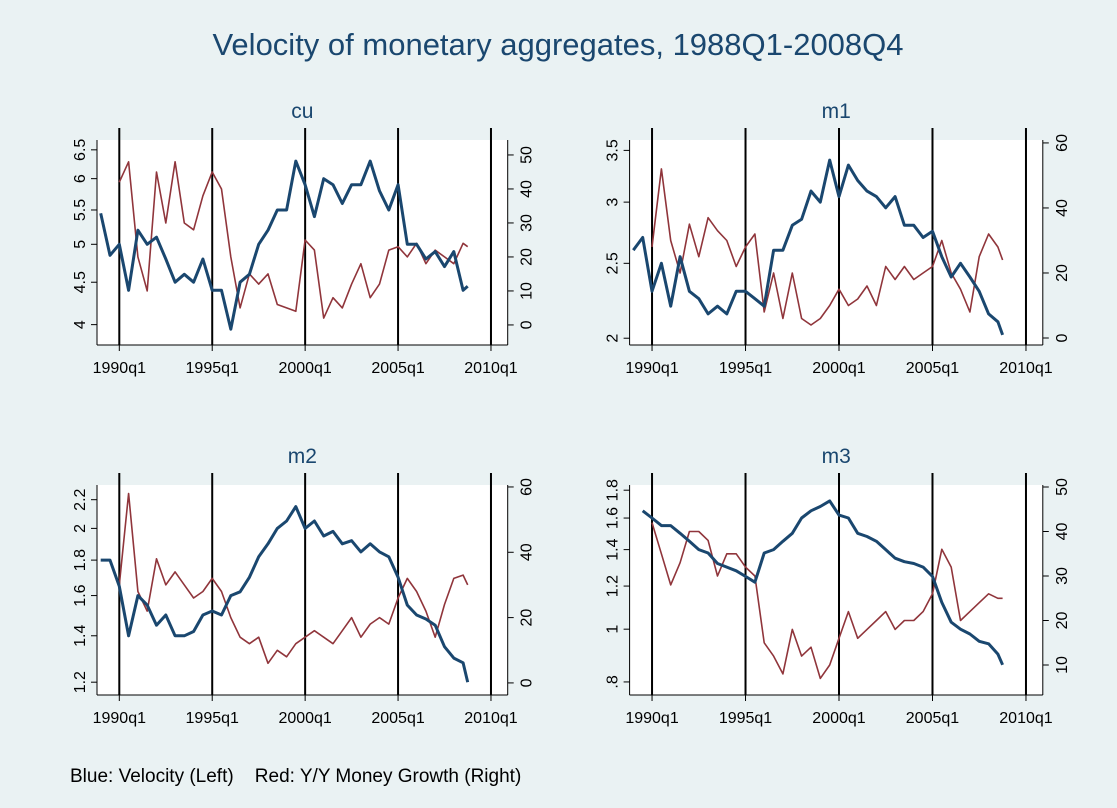 The width and height of the screenshot is (1117, 808). What do you see at coordinates (80, 282) in the screenshot?
I see `y-tick-label: 4.5` at bounding box center [80, 282].